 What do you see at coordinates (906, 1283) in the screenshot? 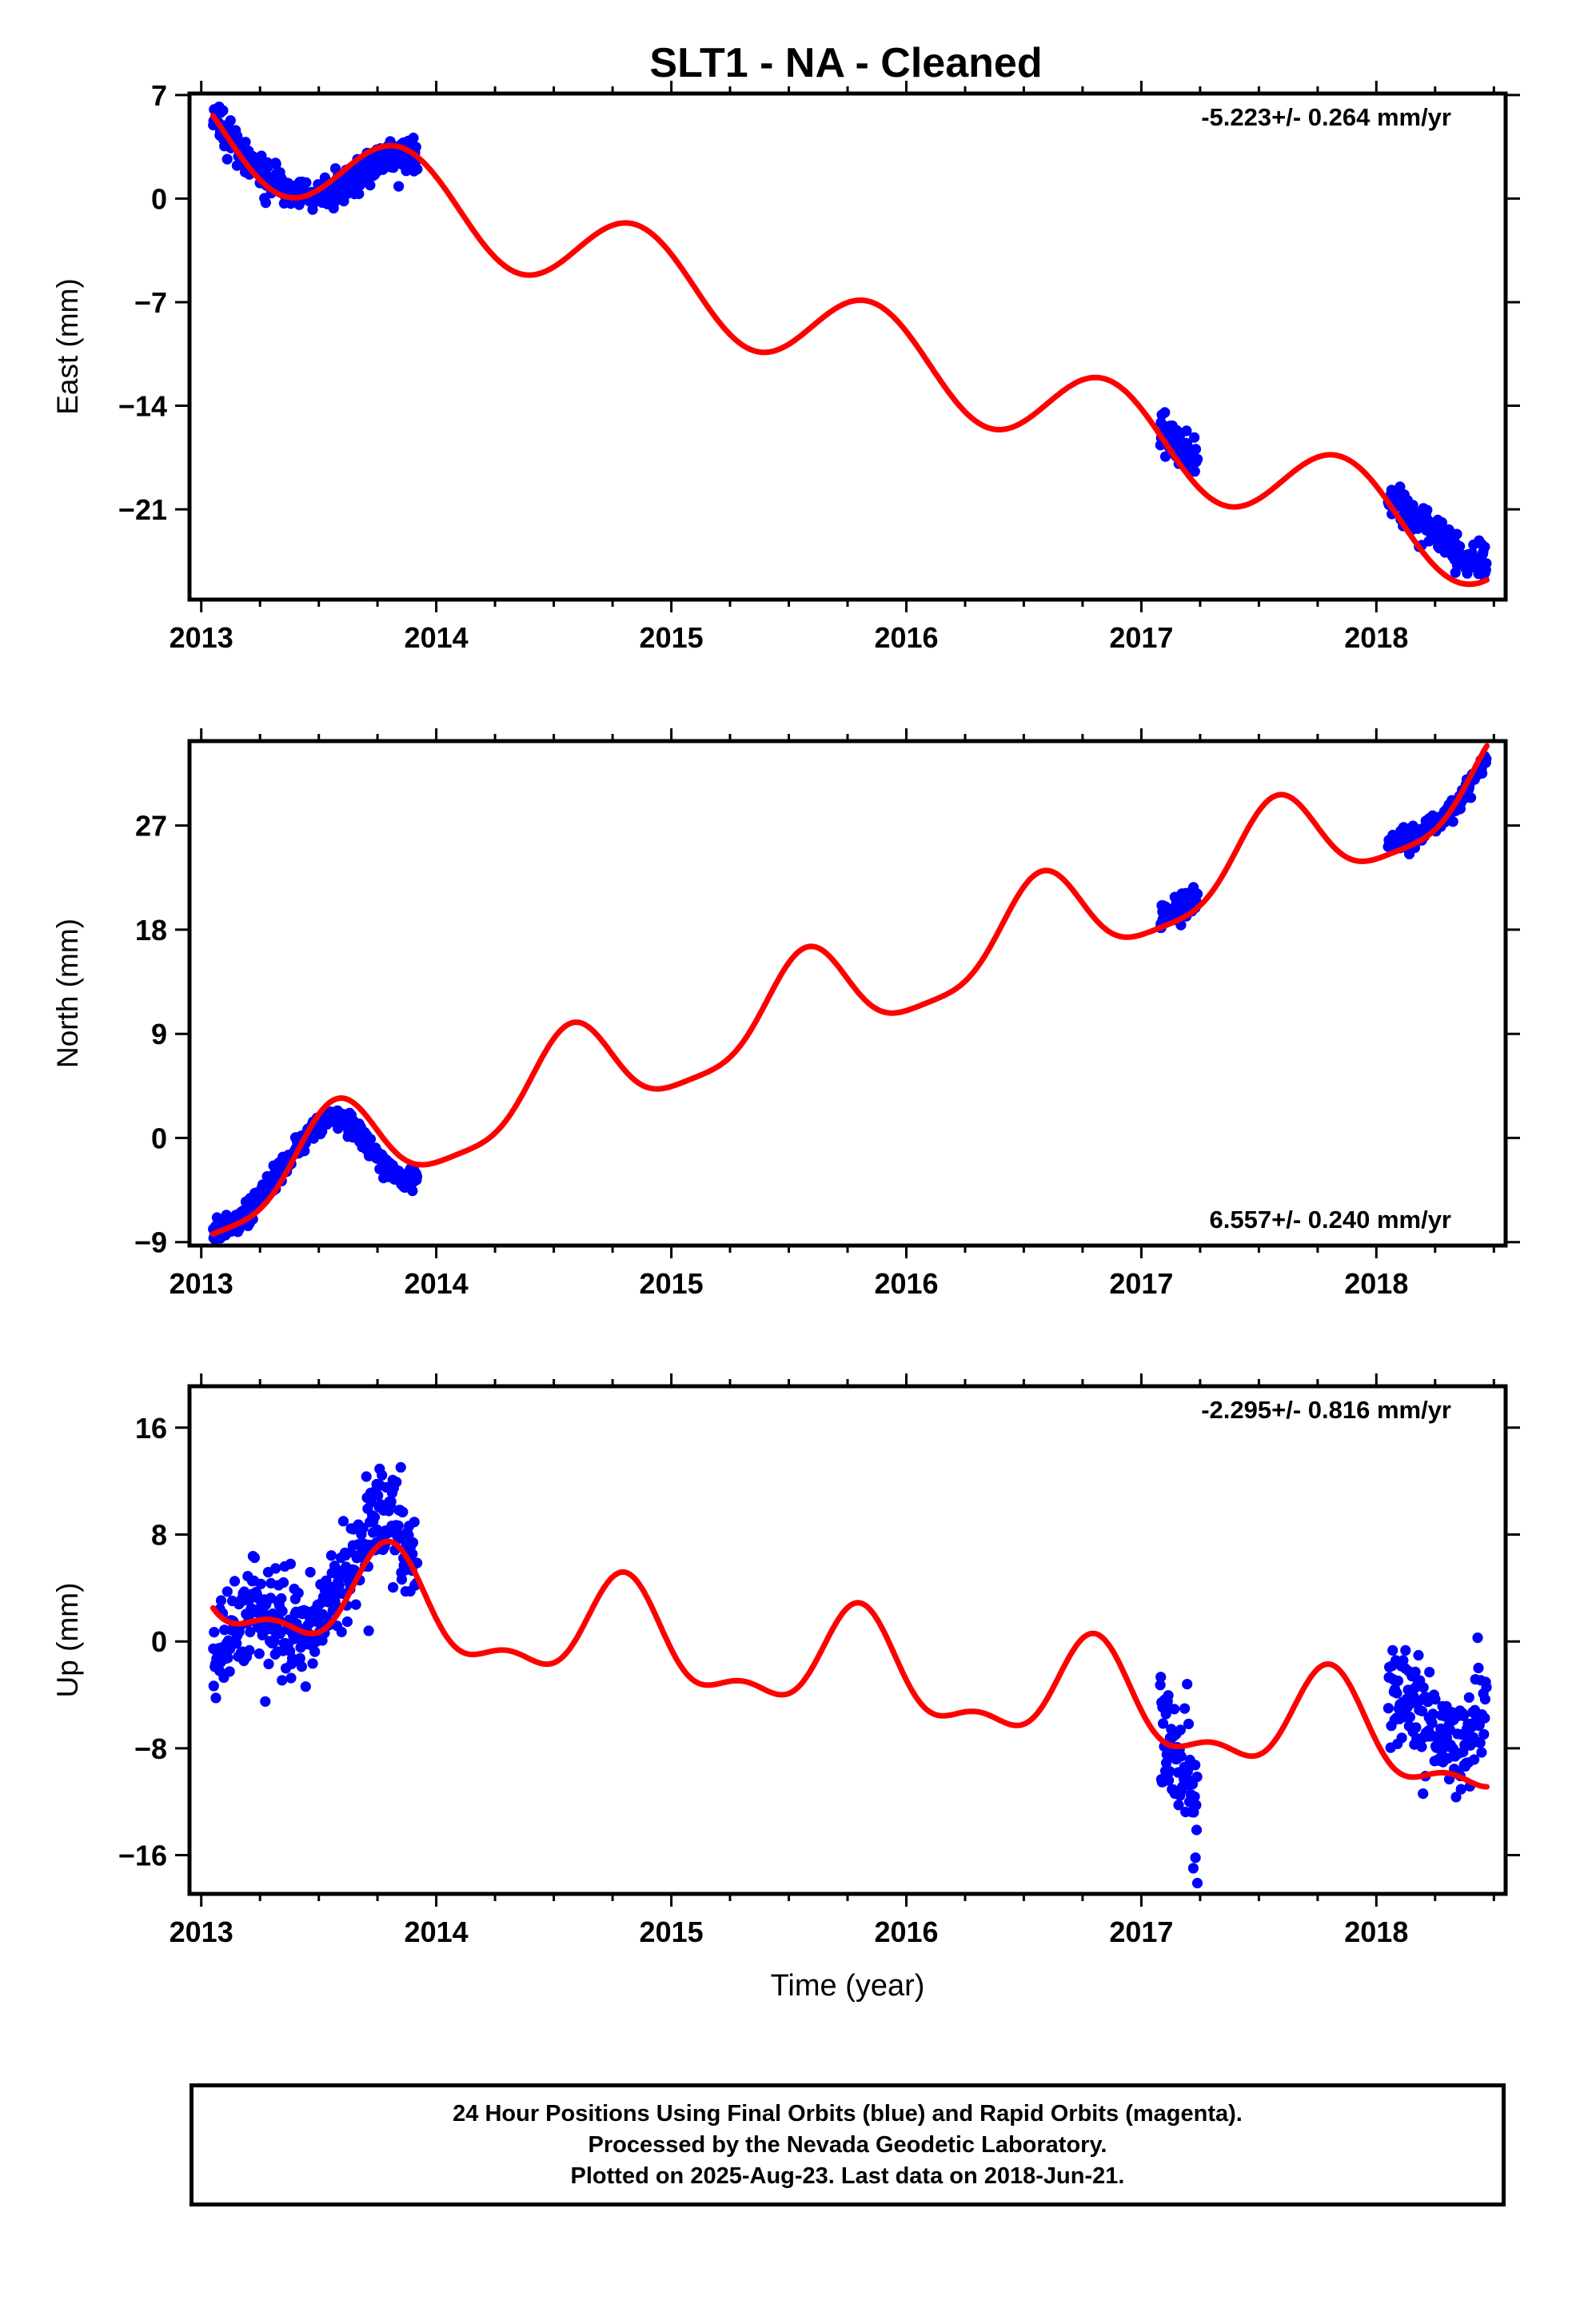
I see `north-x-tick-label: 2016` at bounding box center [906, 1283].